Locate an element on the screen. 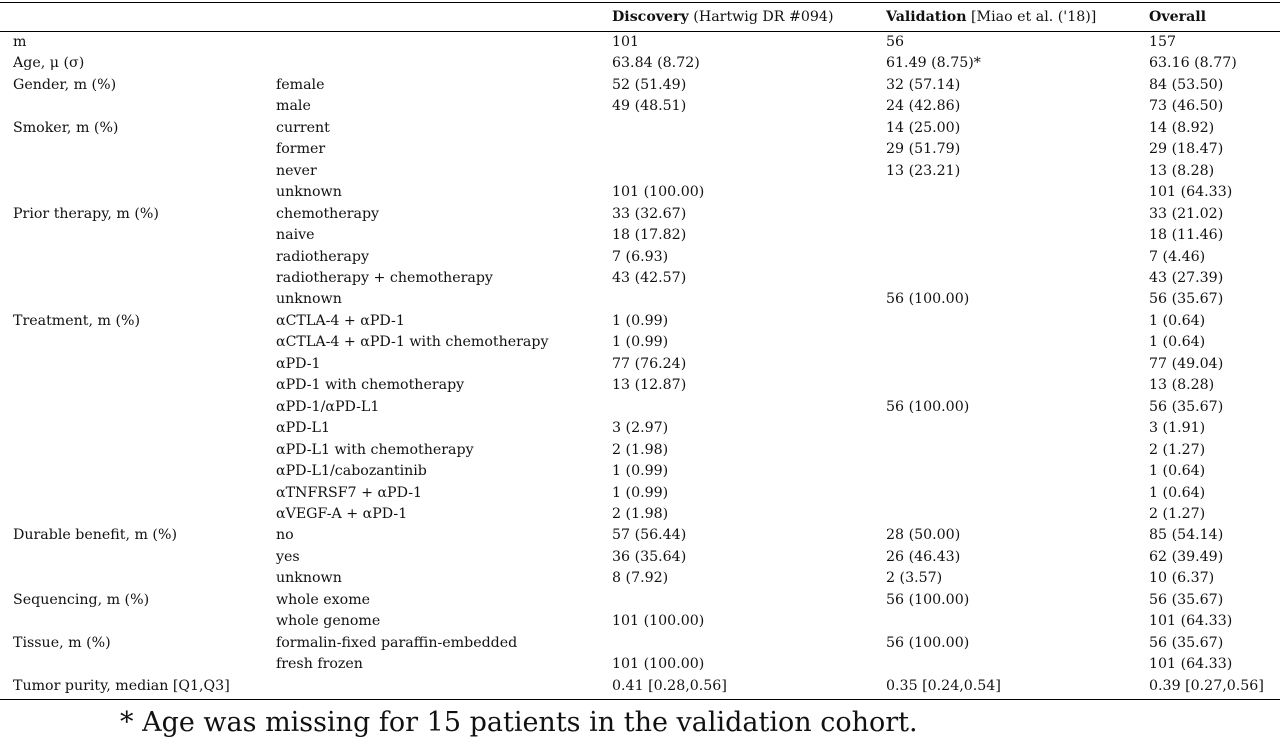 The image size is (1280, 744). cell-level: αPD-L1 with chemotherapy is located at coordinates (375, 449).